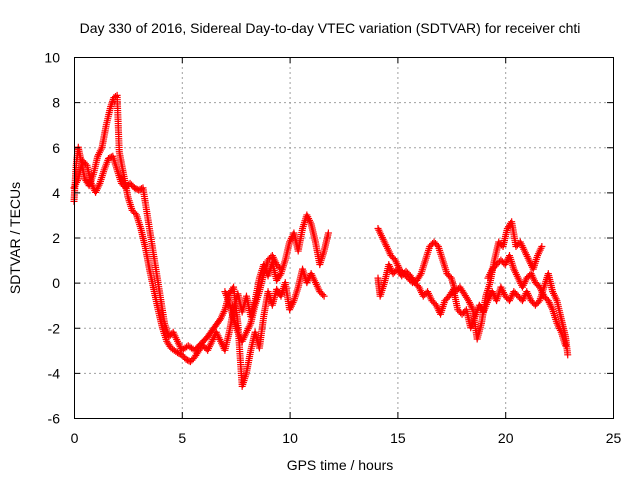  What do you see at coordinates (56, 103) in the screenshot?
I see `y-tick-label: 8` at bounding box center [56, 103].